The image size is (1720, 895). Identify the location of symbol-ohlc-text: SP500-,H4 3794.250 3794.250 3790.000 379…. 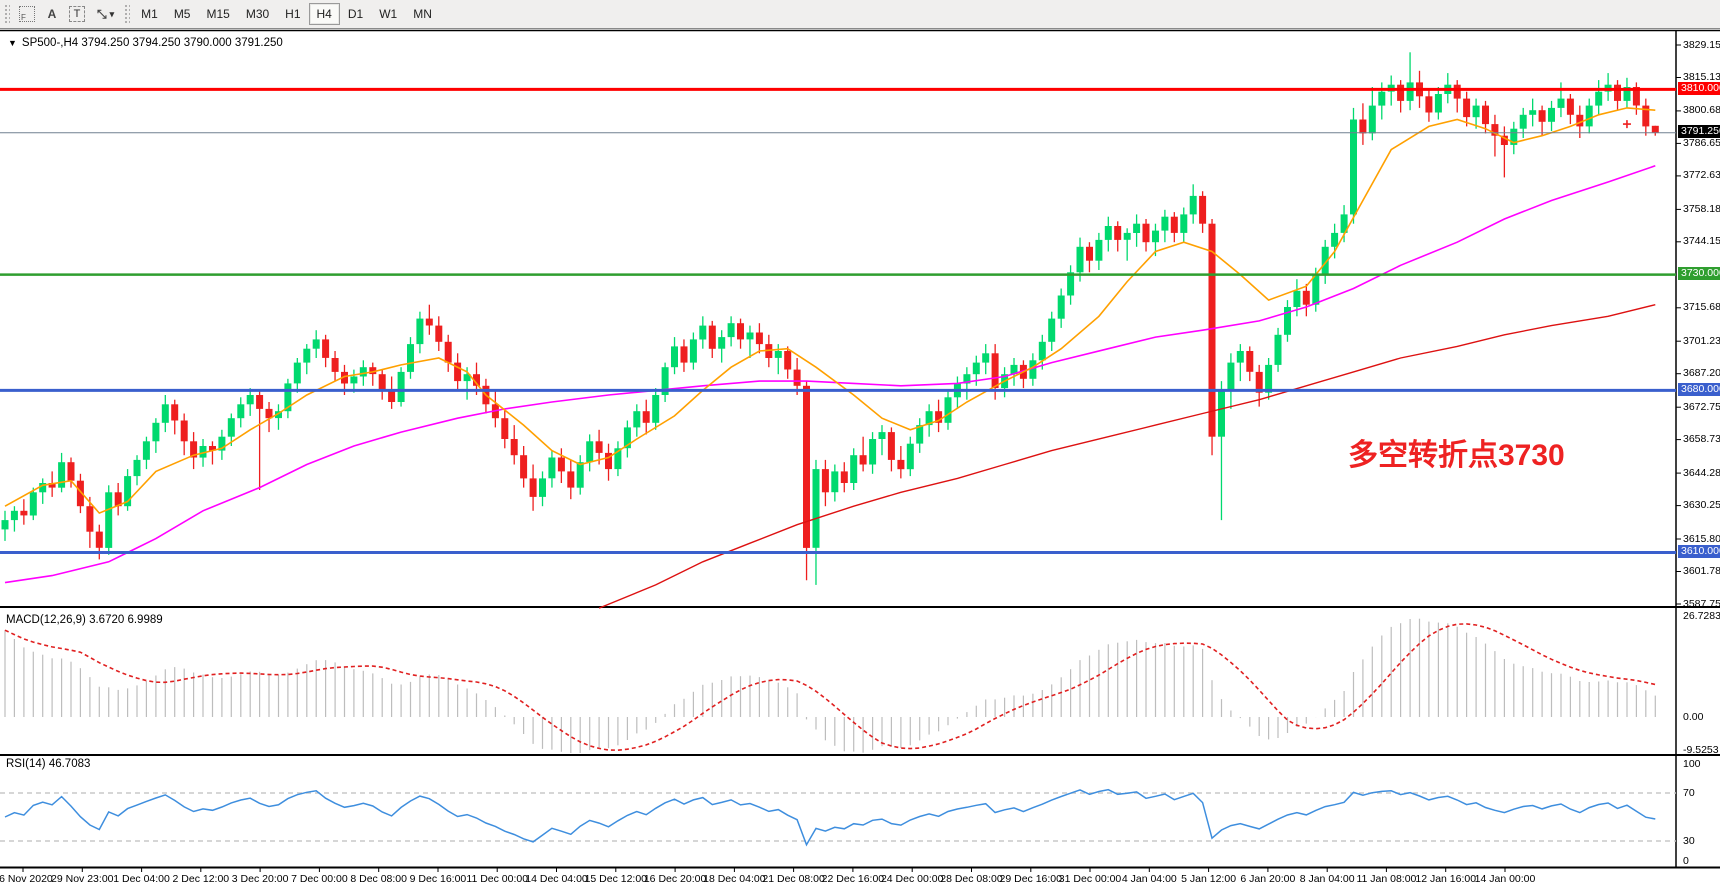
(152, 43).